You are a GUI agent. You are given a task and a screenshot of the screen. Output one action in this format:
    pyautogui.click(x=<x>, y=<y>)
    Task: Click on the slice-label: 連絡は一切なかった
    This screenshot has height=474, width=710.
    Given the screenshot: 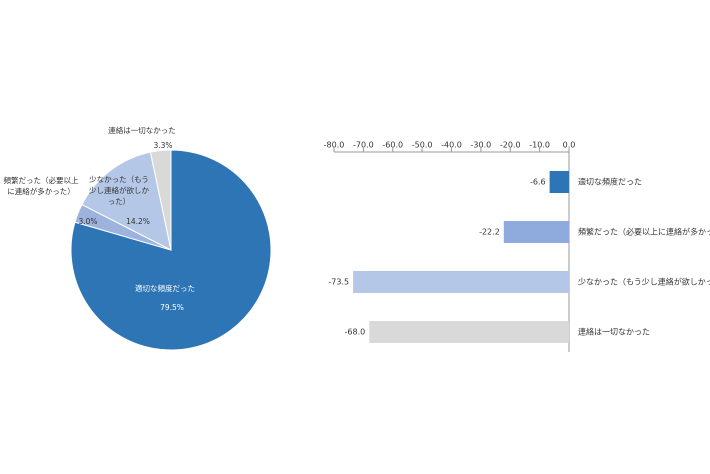 What is the action you would take?
    pyautogui.click(x=142, y=130)
    